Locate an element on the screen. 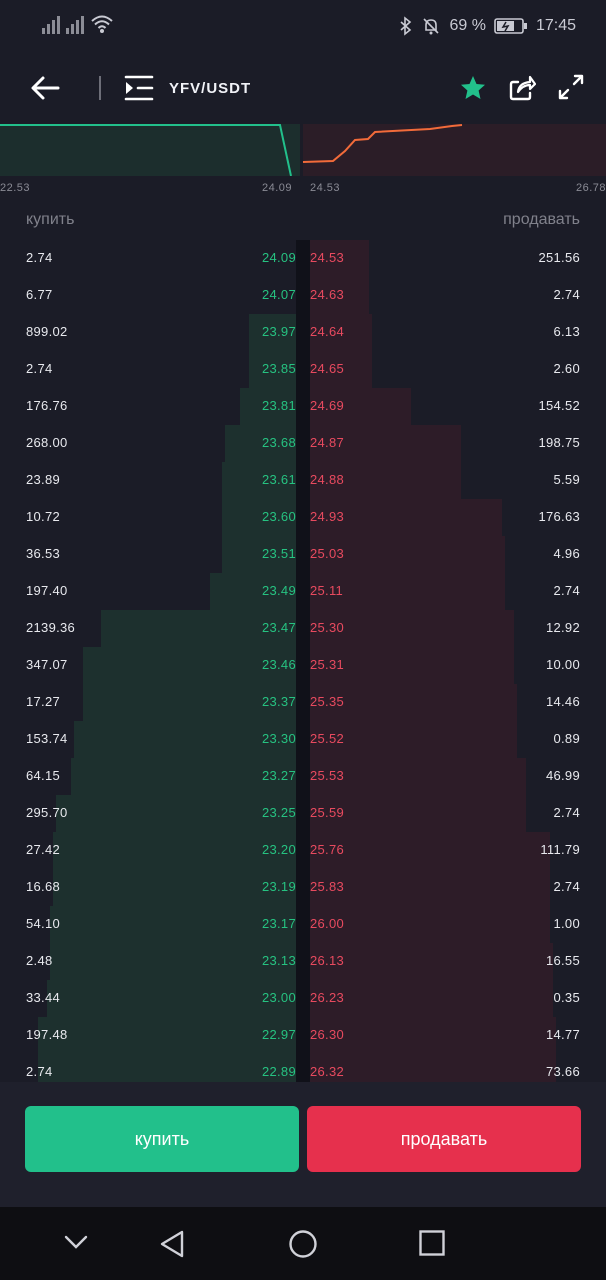  buy-price: 24.09 is located at coordinates (278, 257).